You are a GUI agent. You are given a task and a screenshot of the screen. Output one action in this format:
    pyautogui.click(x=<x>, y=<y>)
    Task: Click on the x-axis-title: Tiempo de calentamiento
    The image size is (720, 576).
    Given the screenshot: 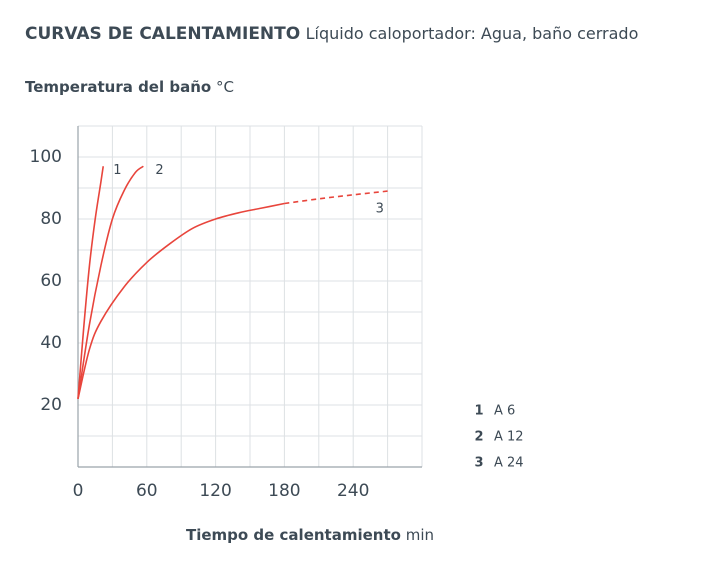 What is the action you would take?
    pyautogui.click(x=293, y=535)
    